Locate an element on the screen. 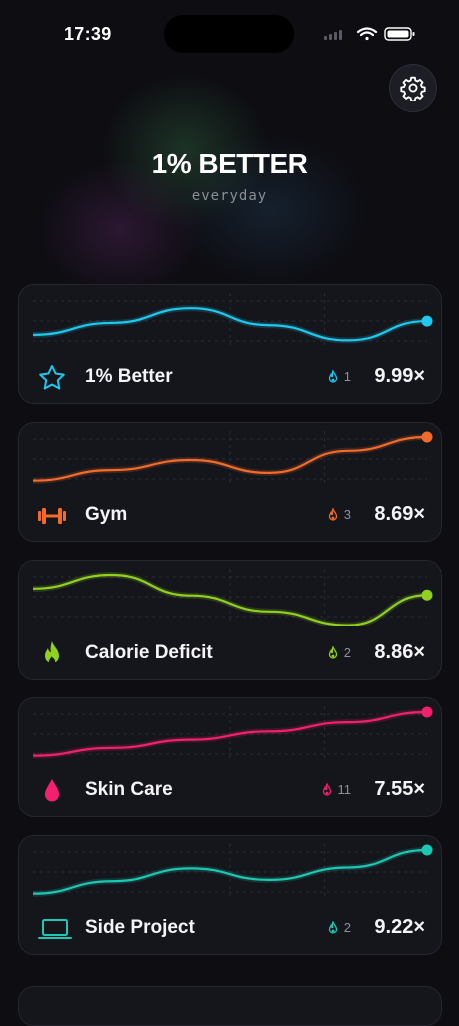 This screenshot has height=1026, width=459. status-bar: 17:39 is located at coordinates (229, 35).